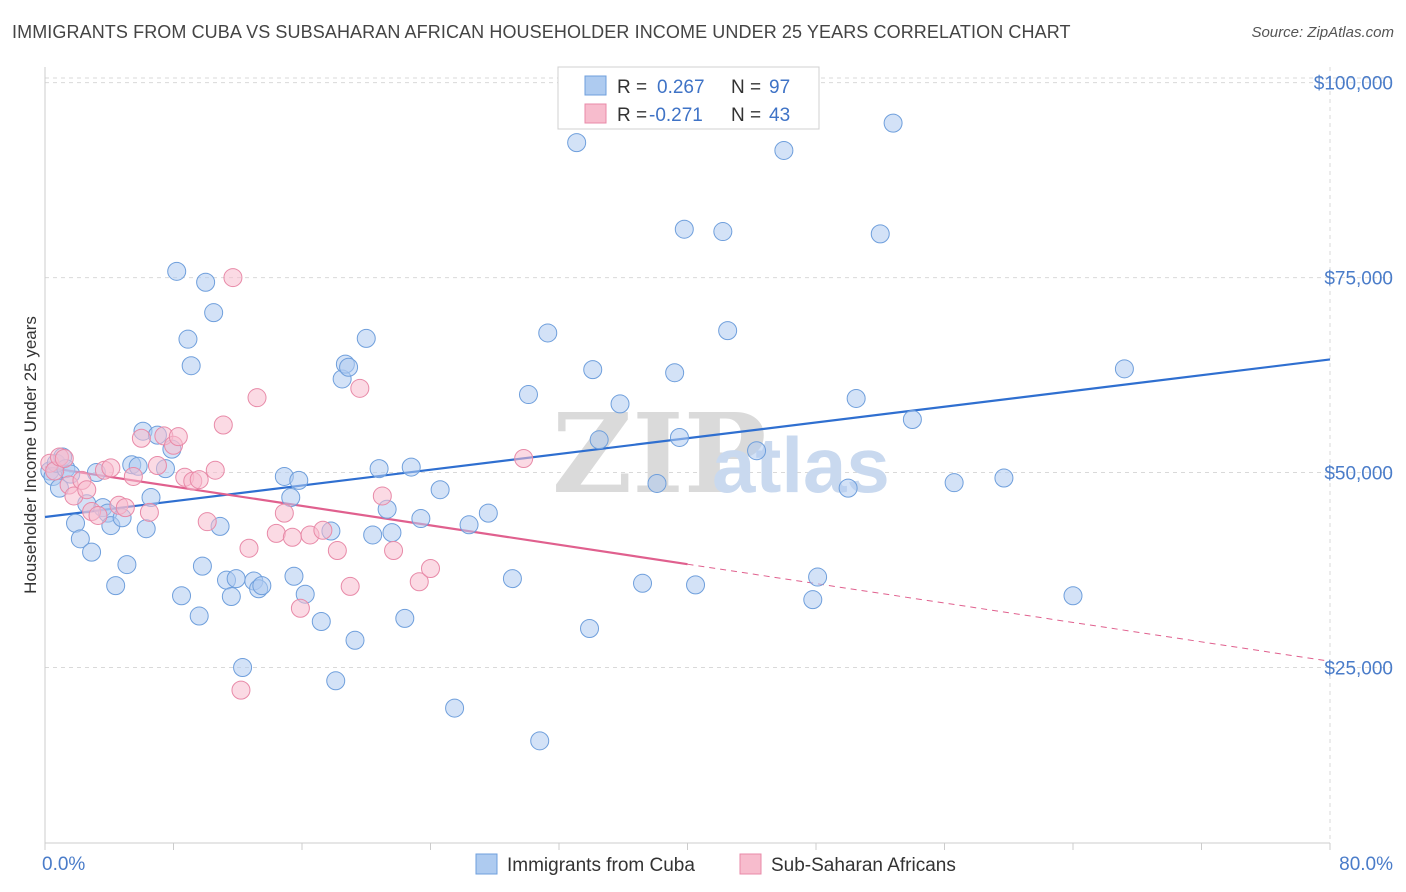 The width and height of the screenshot is (1406, 892). I want to click on correlation-legend: R = 0.267 N = 97 R = -0.271 N = 43, so click(688, 98).